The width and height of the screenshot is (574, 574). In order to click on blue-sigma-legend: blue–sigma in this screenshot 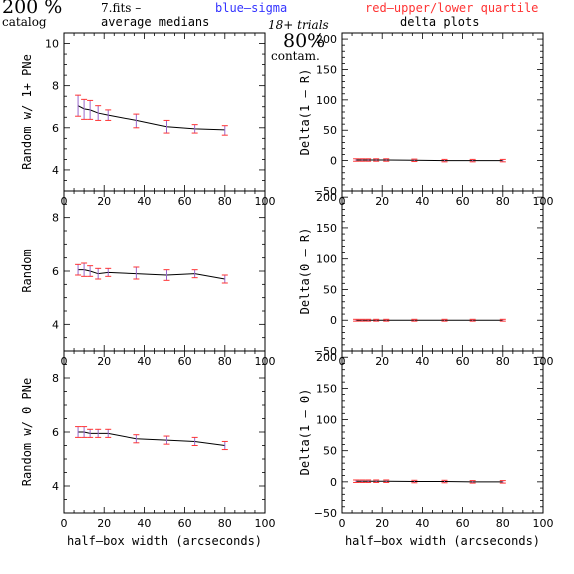, I will do `click(251, 8)`.